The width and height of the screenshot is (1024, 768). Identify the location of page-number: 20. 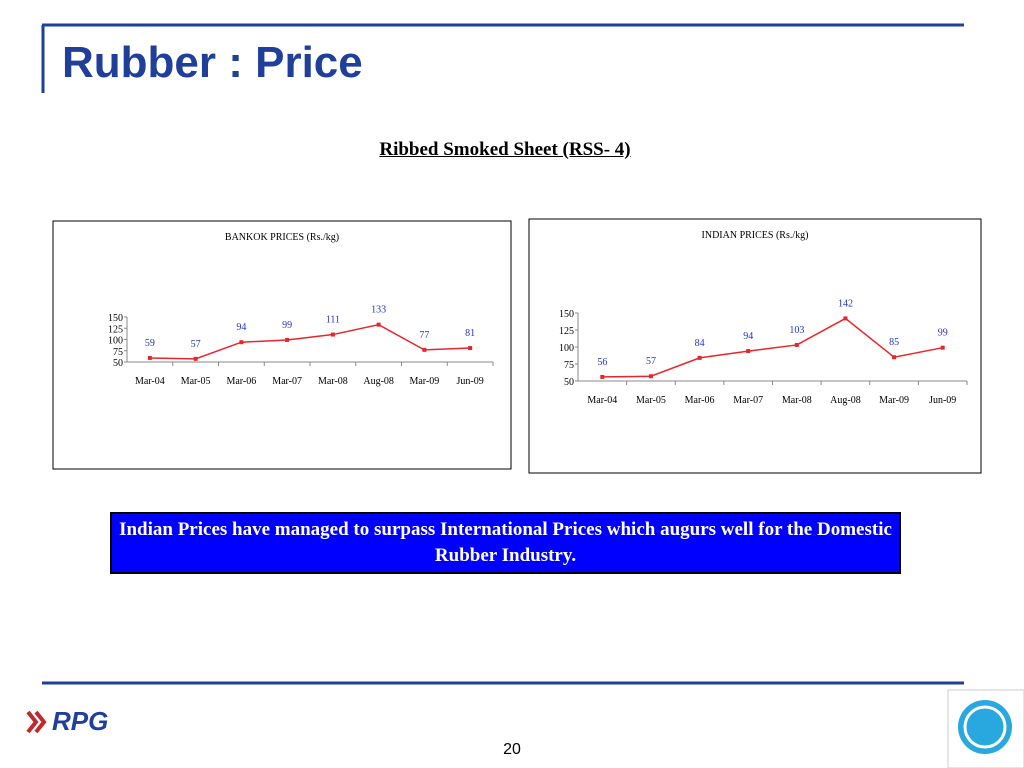
(512, 749).